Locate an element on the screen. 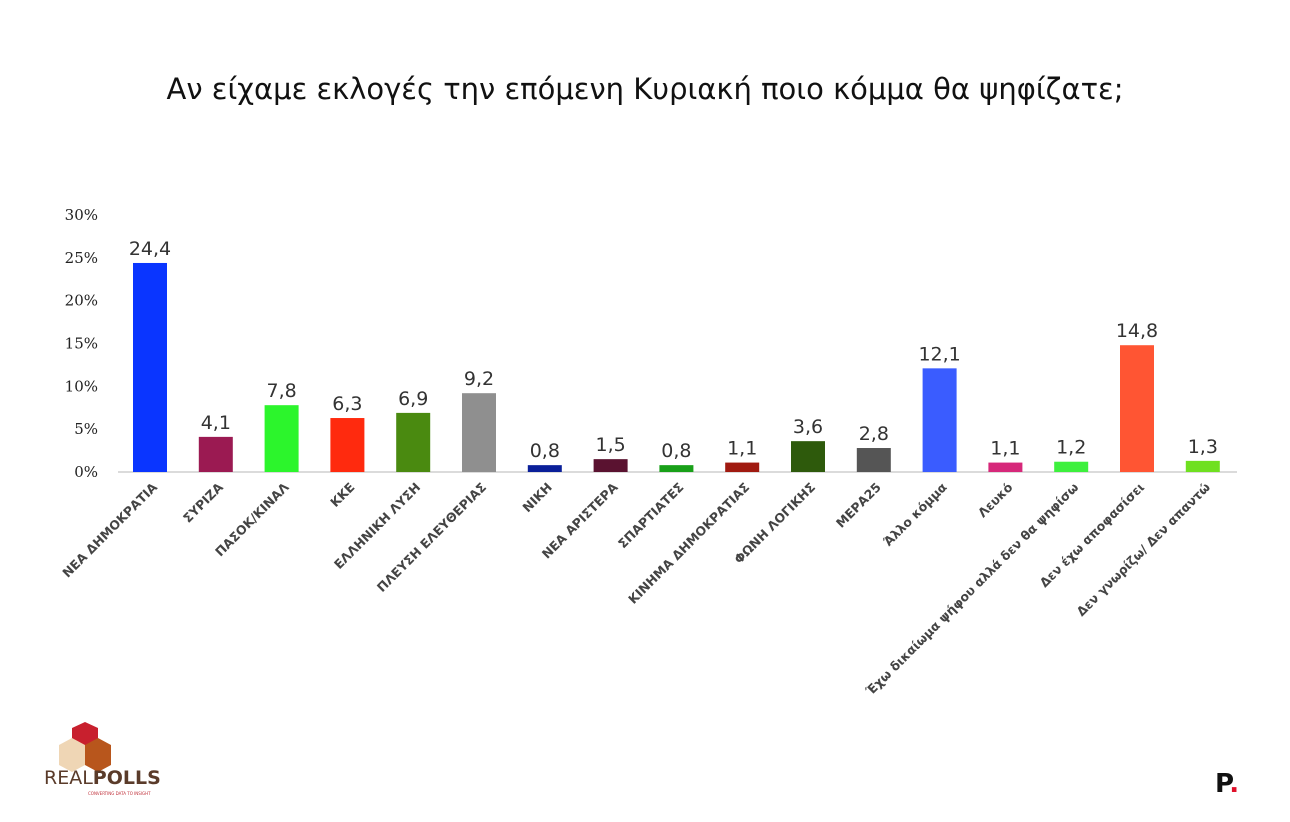 This screenshot has width=1290, height=822. data-label: 6,9 is located at coordinates (413, 399).